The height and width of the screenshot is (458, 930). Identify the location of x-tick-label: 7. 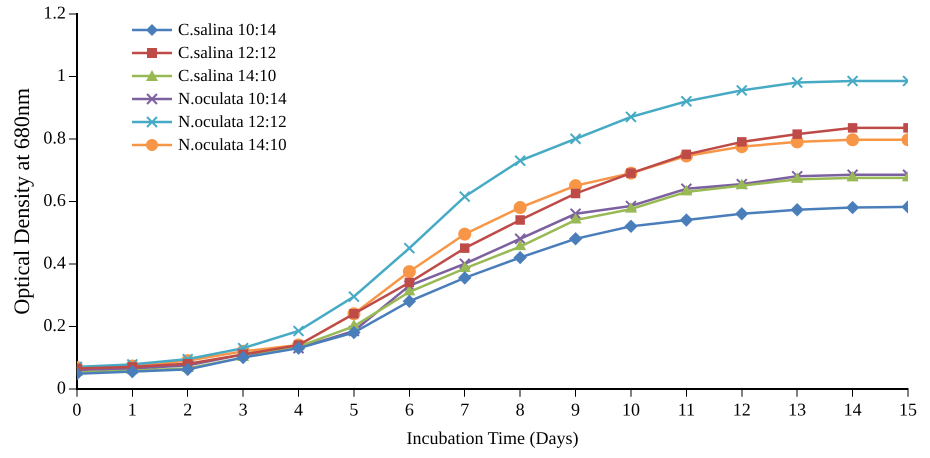
(465, 409).